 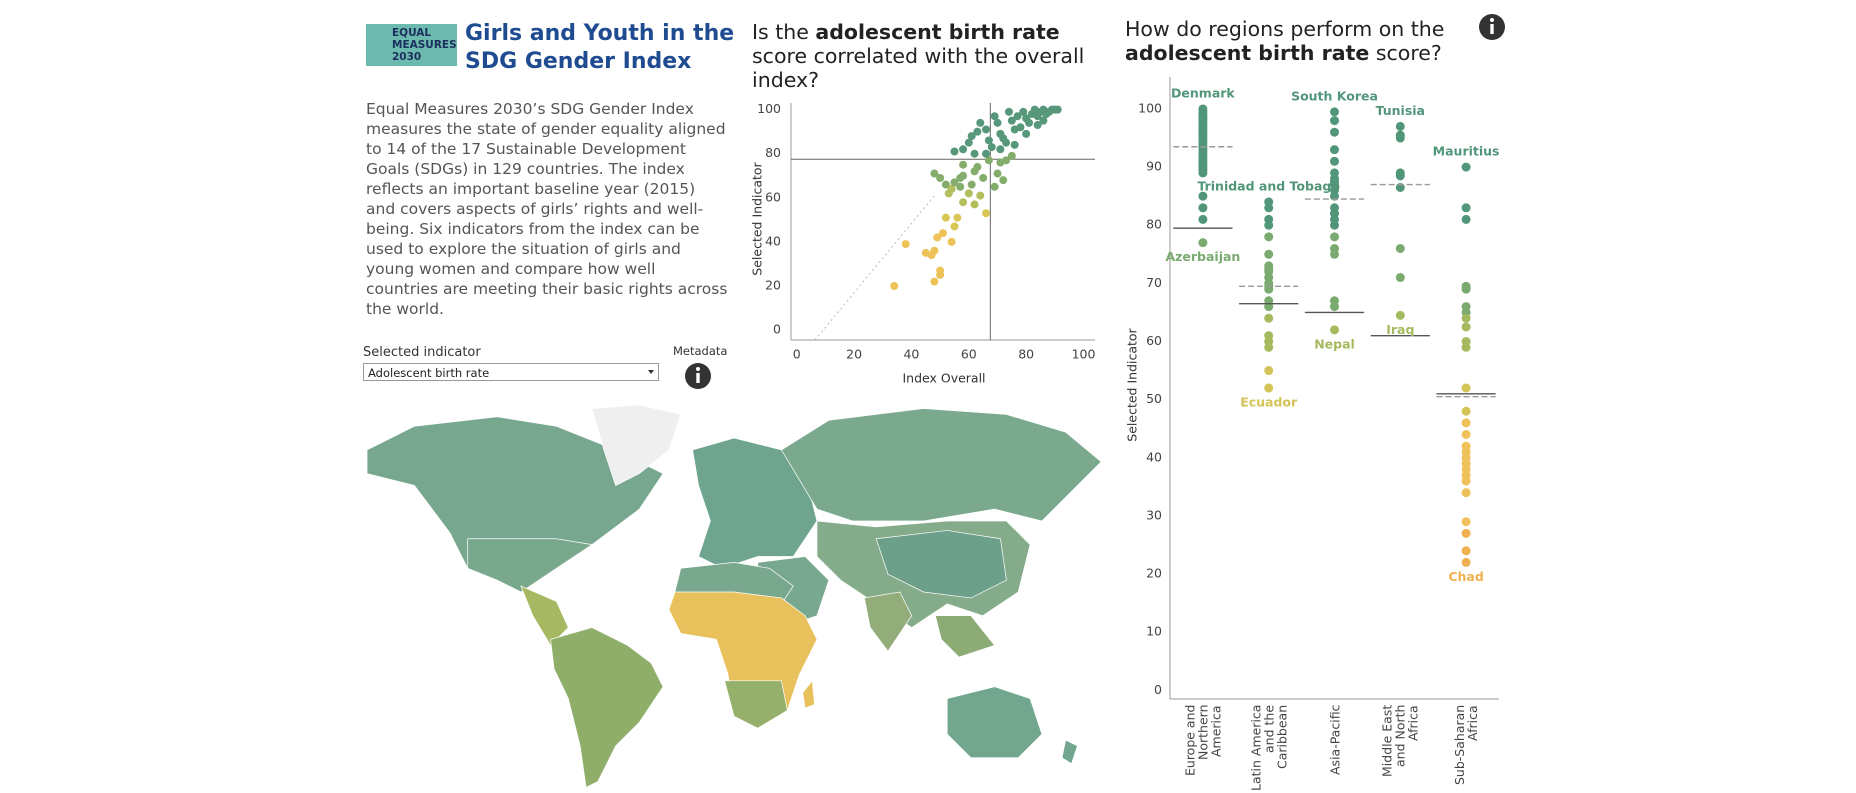 I want to click on title-part: adolescent birth rate, so click(x=937, y=32).